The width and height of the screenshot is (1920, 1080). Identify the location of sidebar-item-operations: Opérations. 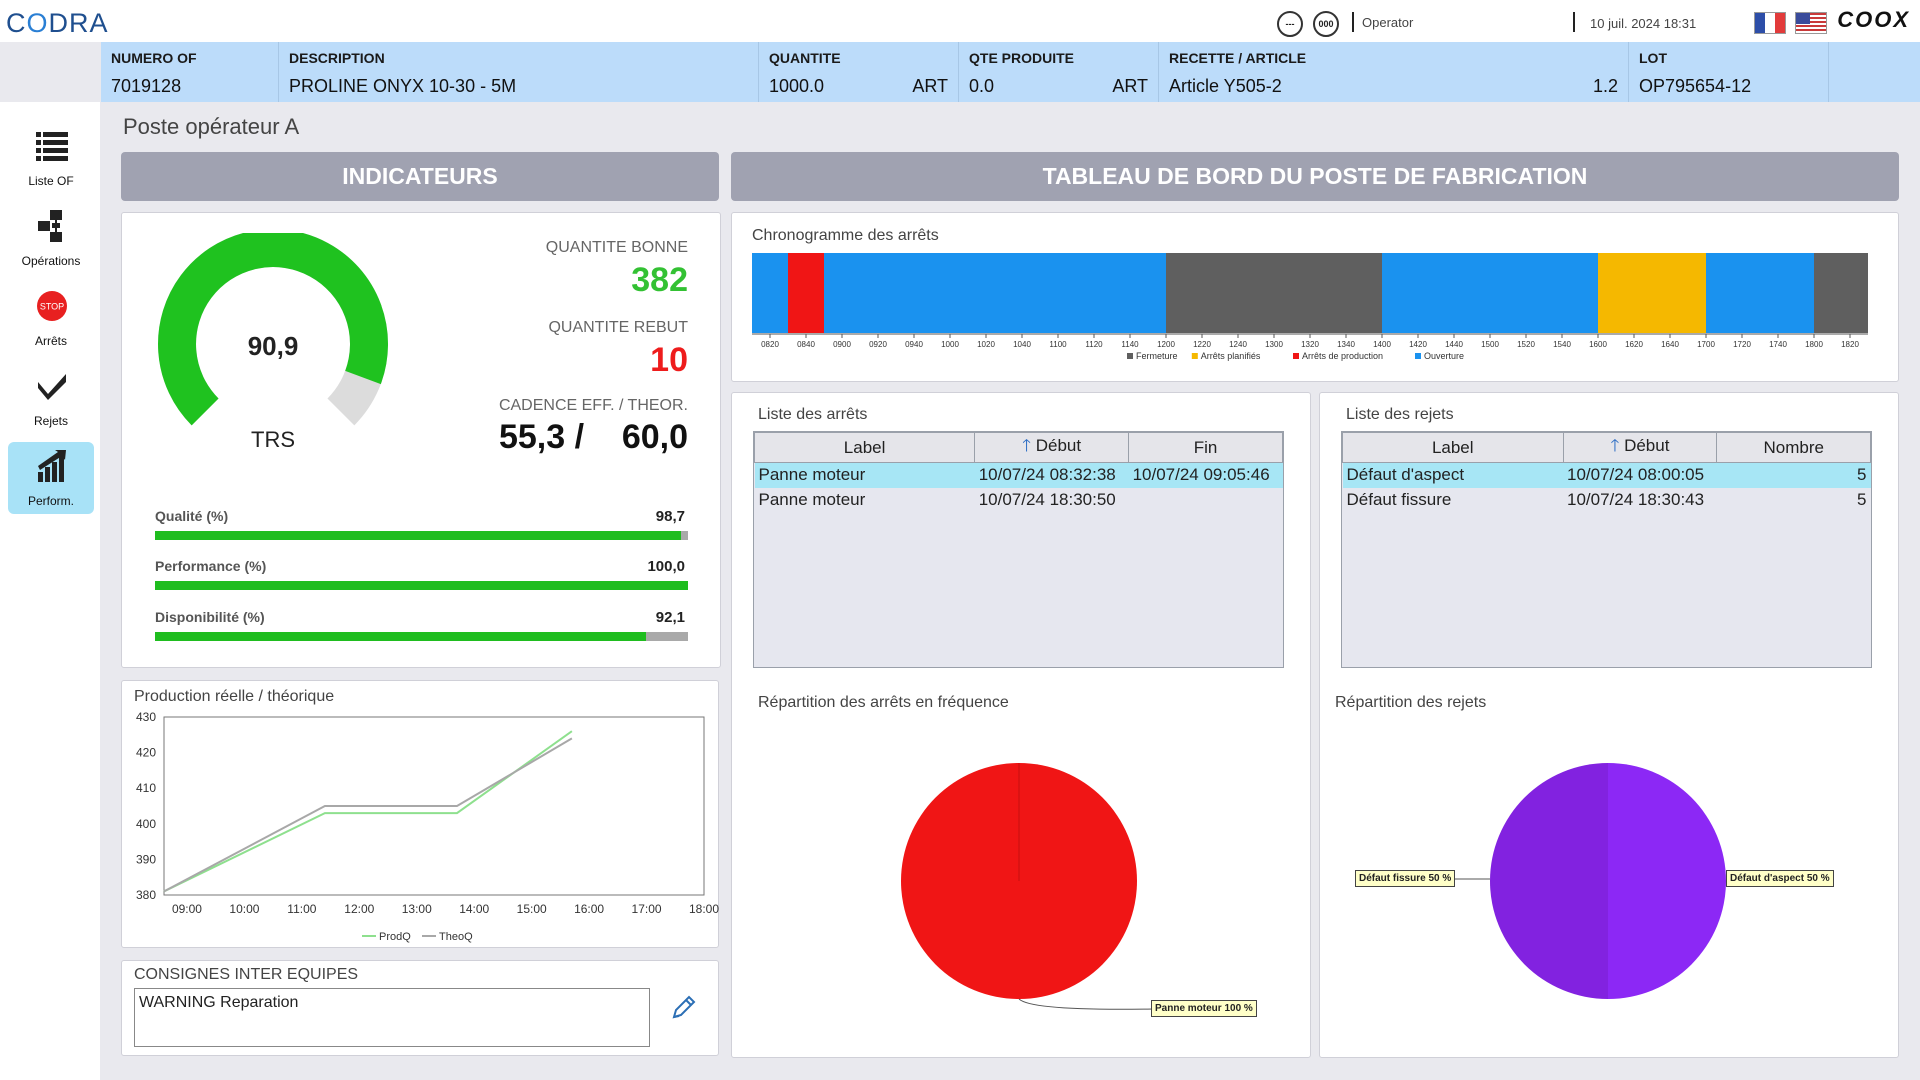
(51, 238).